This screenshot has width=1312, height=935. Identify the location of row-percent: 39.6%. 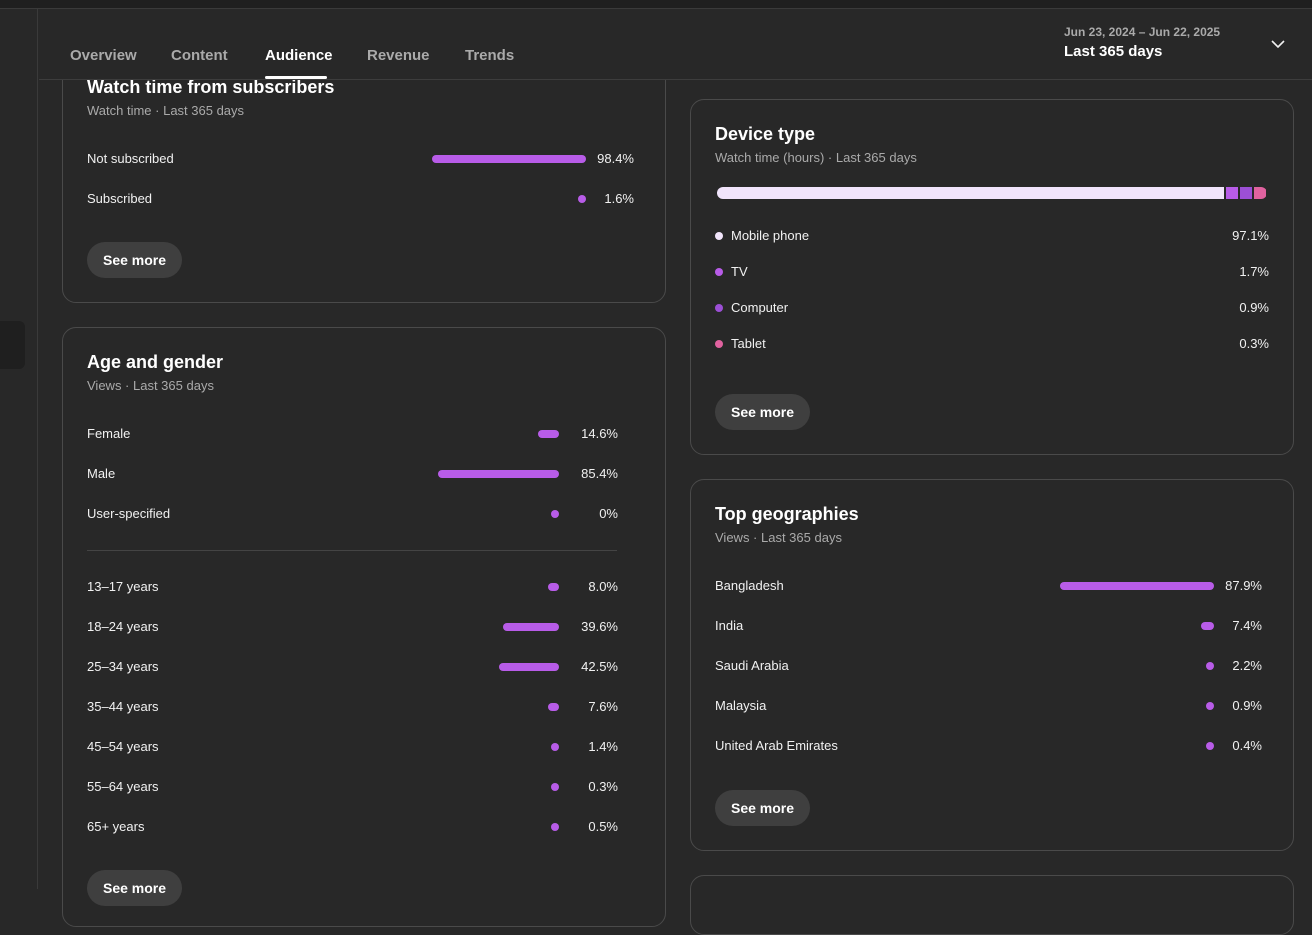
(599, 626).